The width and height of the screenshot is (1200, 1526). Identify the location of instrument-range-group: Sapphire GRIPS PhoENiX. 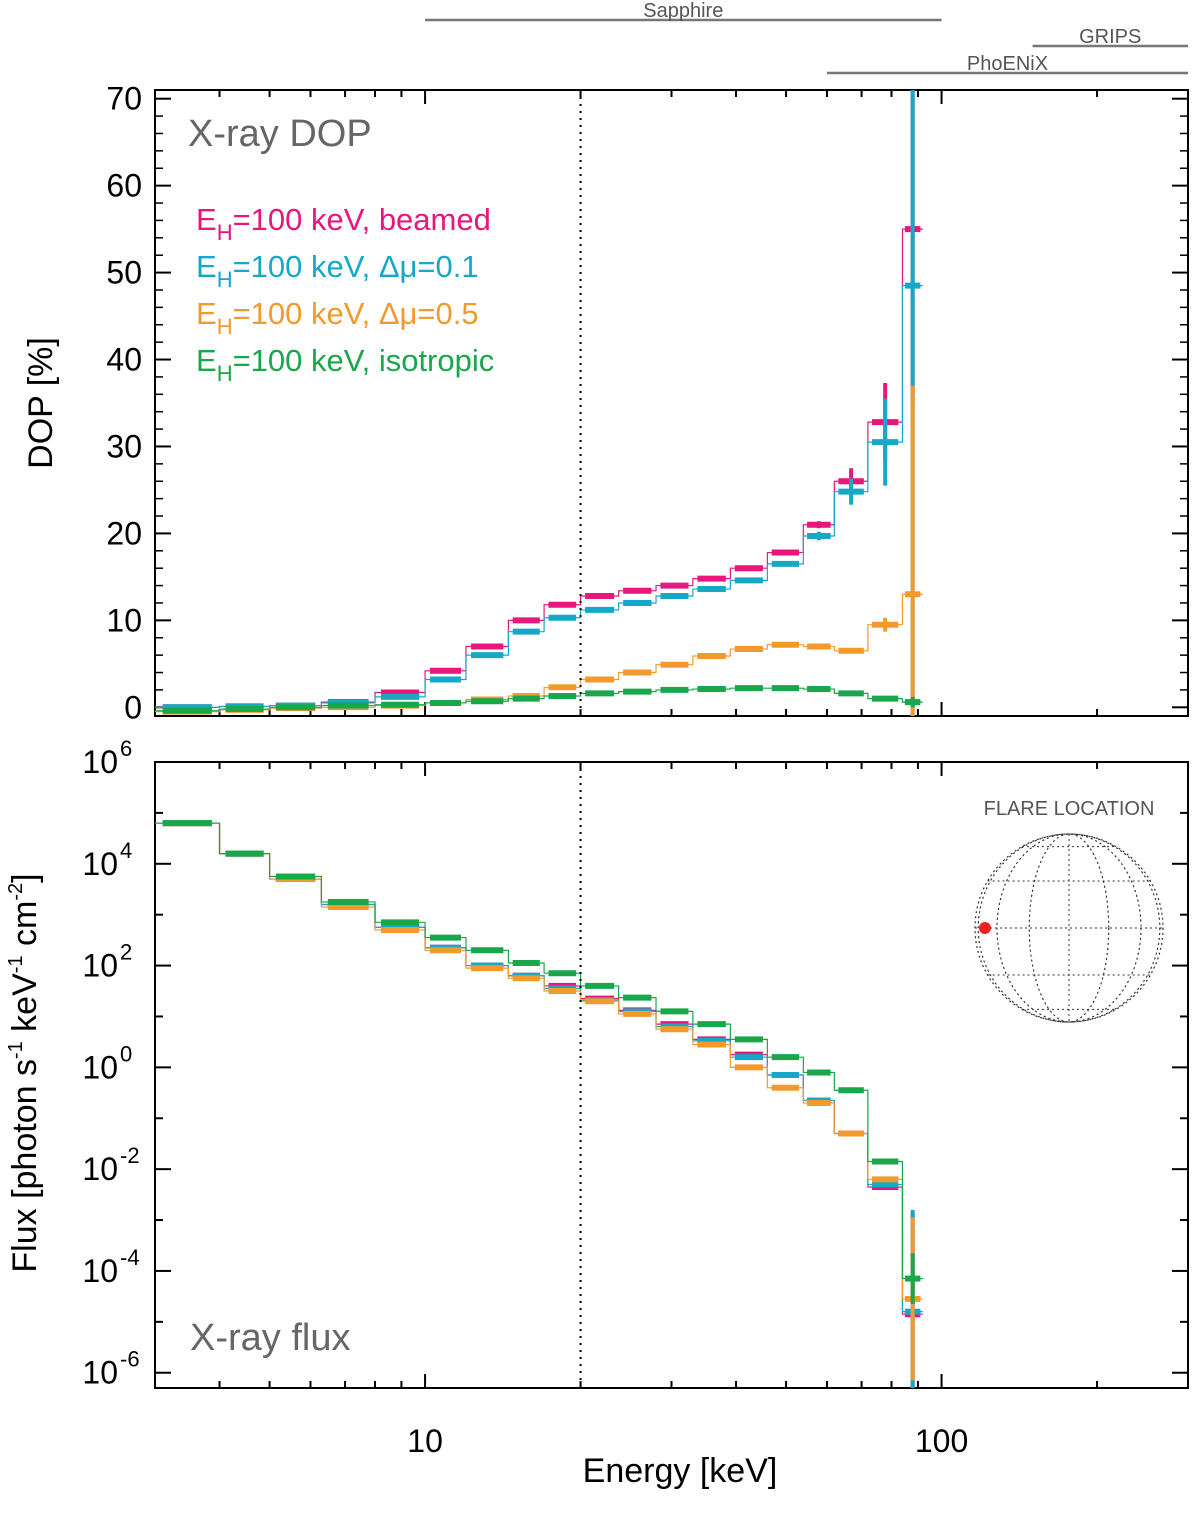
(806, 37).